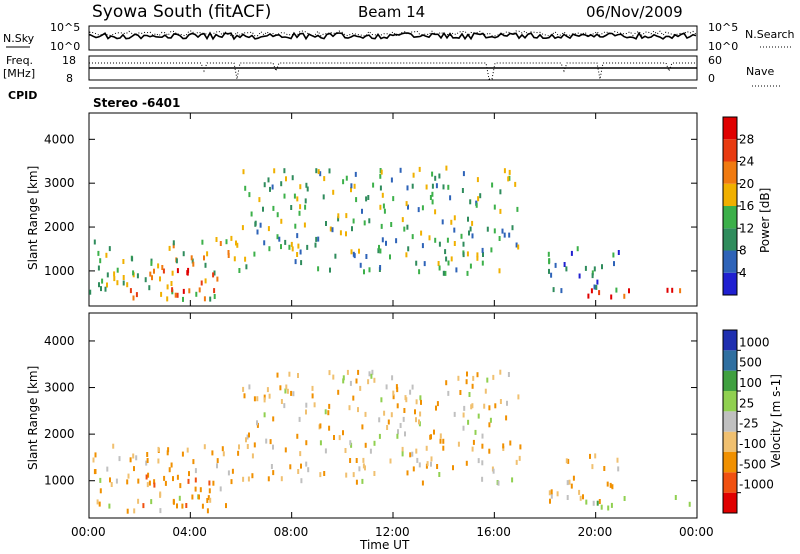 Image resolution: width=800 pixels, height=554 pixels. Describe the element at coordinates (746, 206) in the screenshot. I see `power-colorbar-tick-label: 16` at that location.